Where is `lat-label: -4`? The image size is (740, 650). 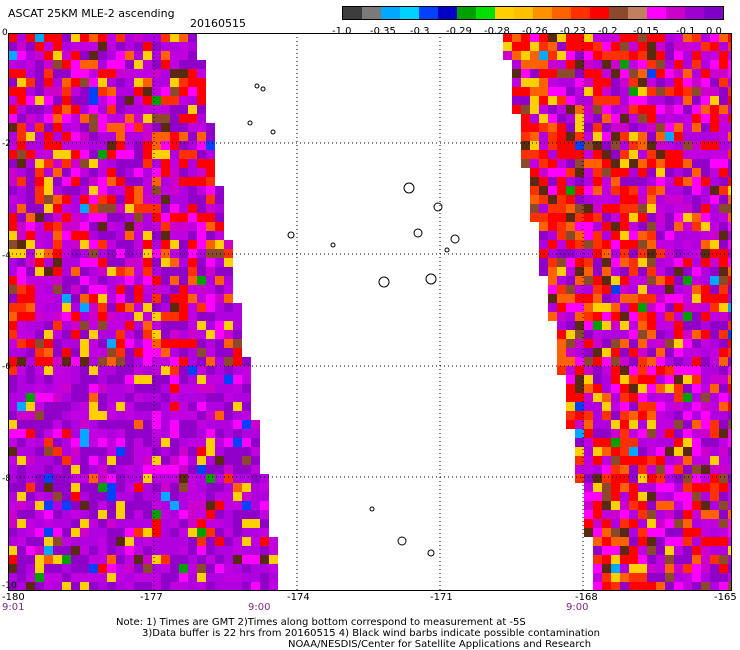
lat-label: -4 is located at coordinates (6, 256).